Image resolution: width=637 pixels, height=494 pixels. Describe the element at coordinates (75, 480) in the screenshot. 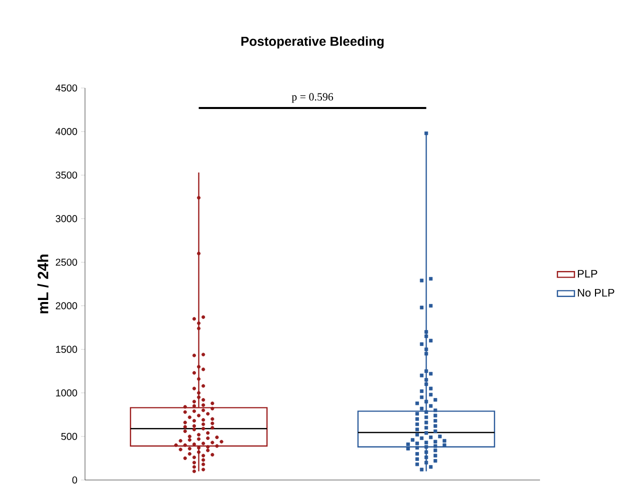

I see `y-tick-label: 0` at that location.